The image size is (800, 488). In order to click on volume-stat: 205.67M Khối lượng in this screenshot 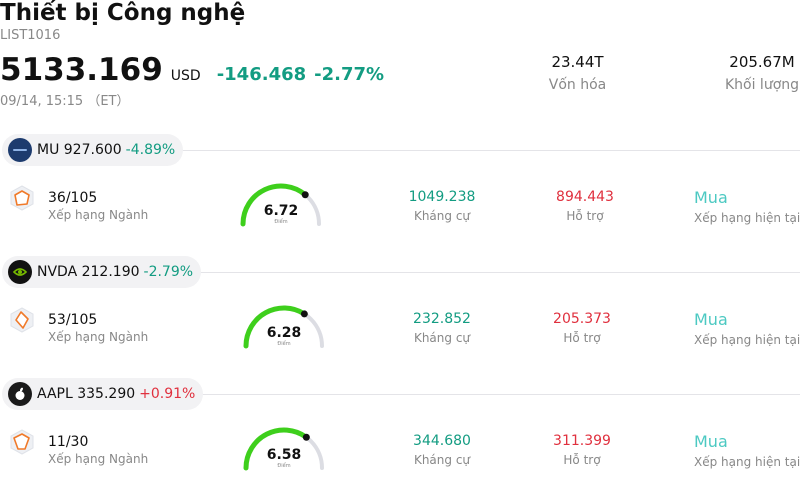, I will do `click(756, 73)`.